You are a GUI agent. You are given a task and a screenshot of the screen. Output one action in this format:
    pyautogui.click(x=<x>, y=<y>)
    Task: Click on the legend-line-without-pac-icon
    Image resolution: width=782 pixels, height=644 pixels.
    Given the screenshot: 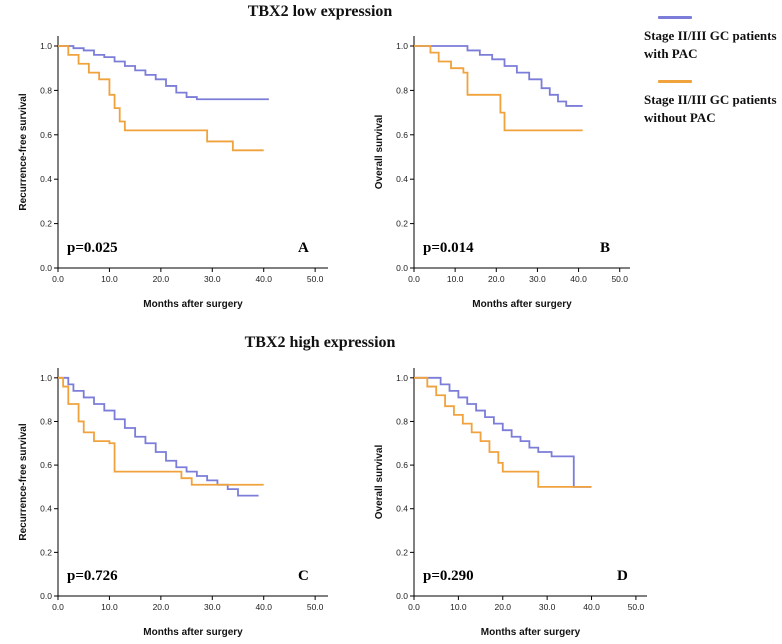 What is the action you would take?
    pyautogui.click(x=675, y=82)
    